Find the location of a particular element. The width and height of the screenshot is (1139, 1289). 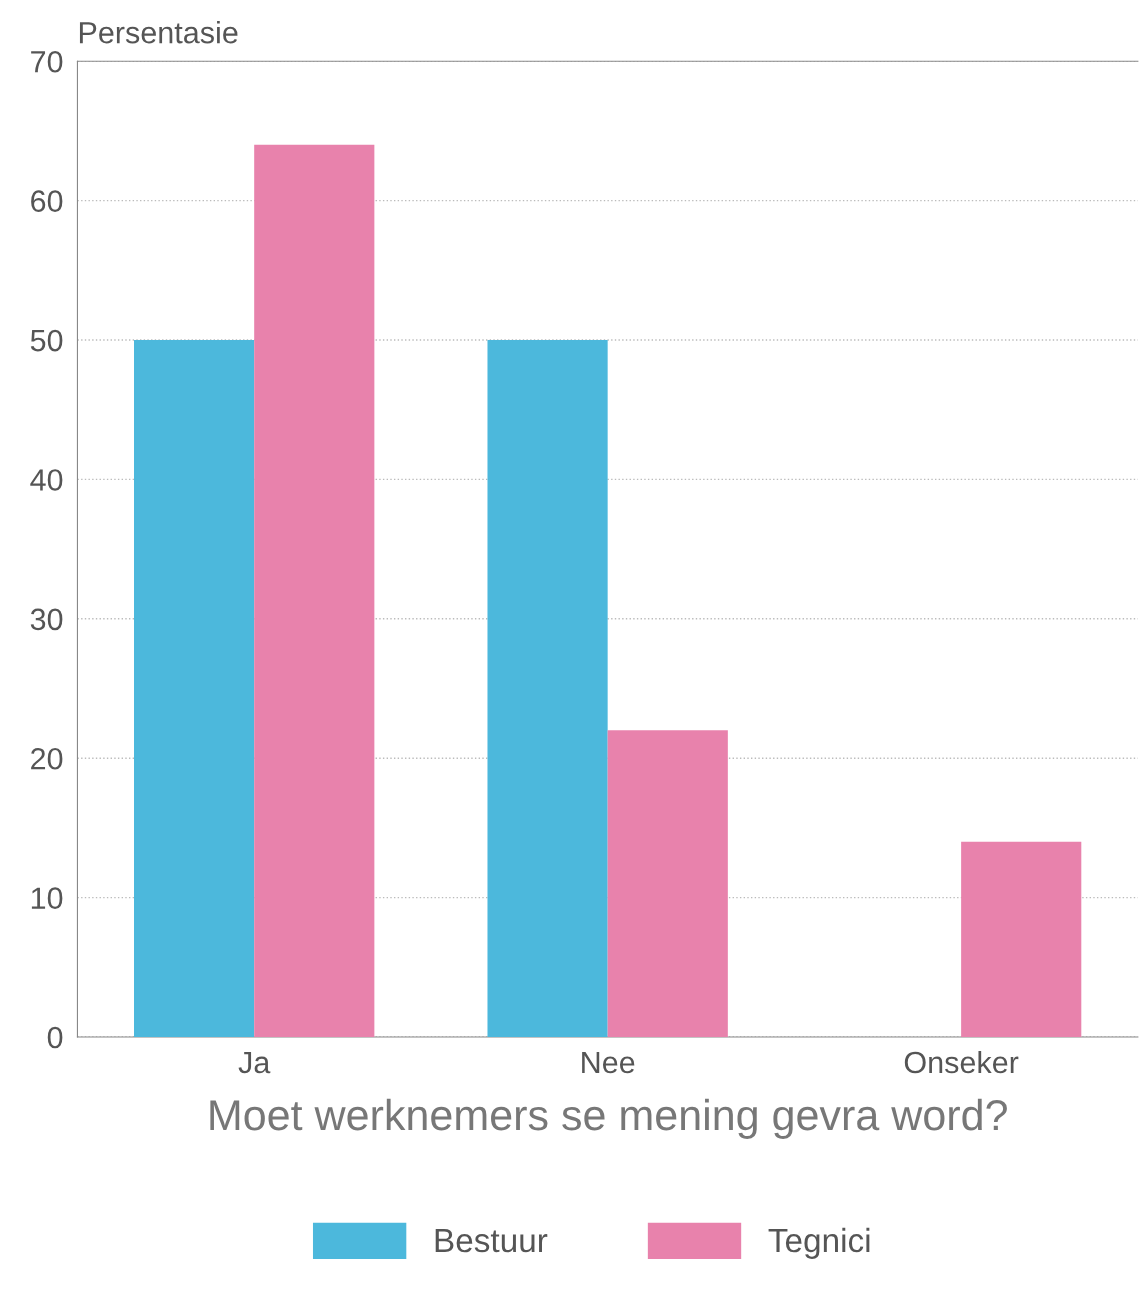

legend-label: Tegnici is located at coordinates (819, 1243).